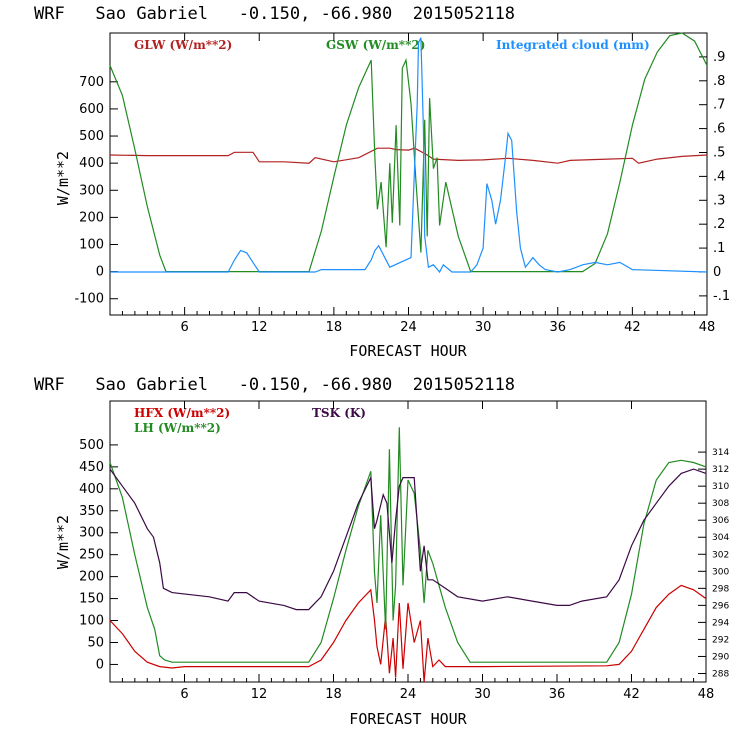  Describe the element at coordinates (375, 45) in the screenshot. I see `legend-gsw: GSW (W/m**2)` at that location.